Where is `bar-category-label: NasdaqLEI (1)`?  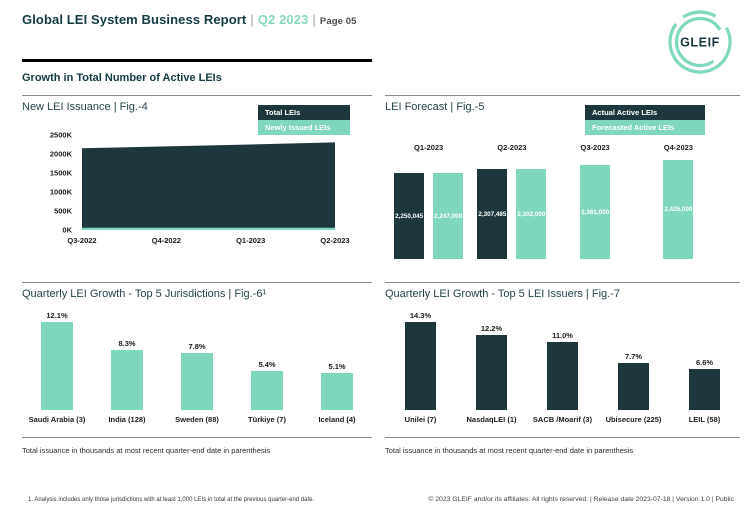
bar-category-label: NasdaqLEI (1) is located at coordinates (491, 419).